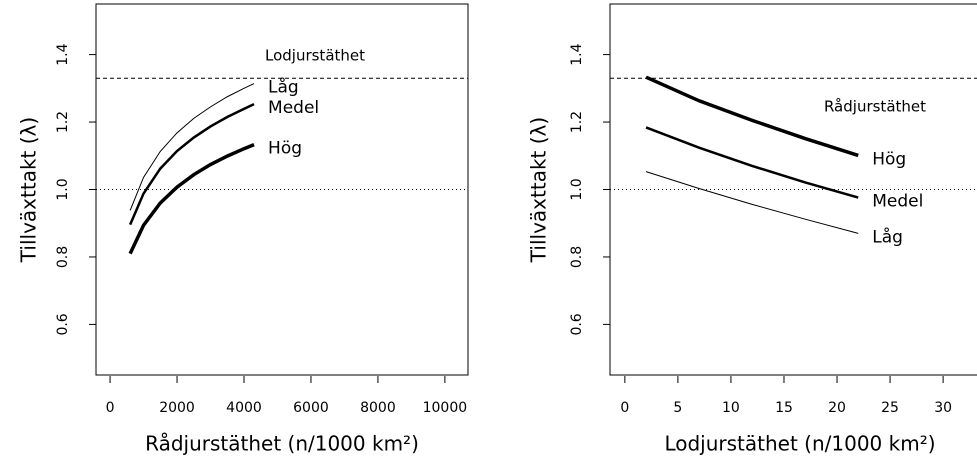 This screenshot has width=977, height=468. What do you see at coordinates (731, 408) in the screenshot?
I see `x-tick-label: 10` at bounding box center [731, 408].